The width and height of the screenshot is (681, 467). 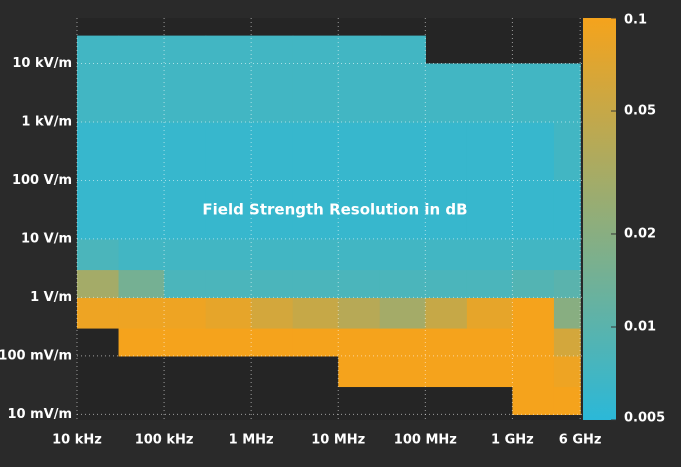 I want to click on y-tick-label: 100 mV/m, so click(x=36, y=355).